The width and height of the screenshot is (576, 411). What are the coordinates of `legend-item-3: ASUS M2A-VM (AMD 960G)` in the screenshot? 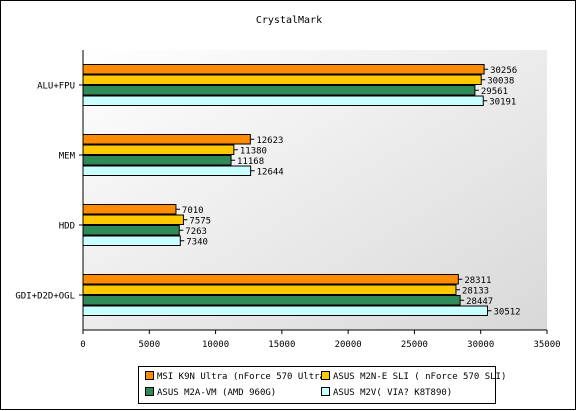 It's located at (210, 393).